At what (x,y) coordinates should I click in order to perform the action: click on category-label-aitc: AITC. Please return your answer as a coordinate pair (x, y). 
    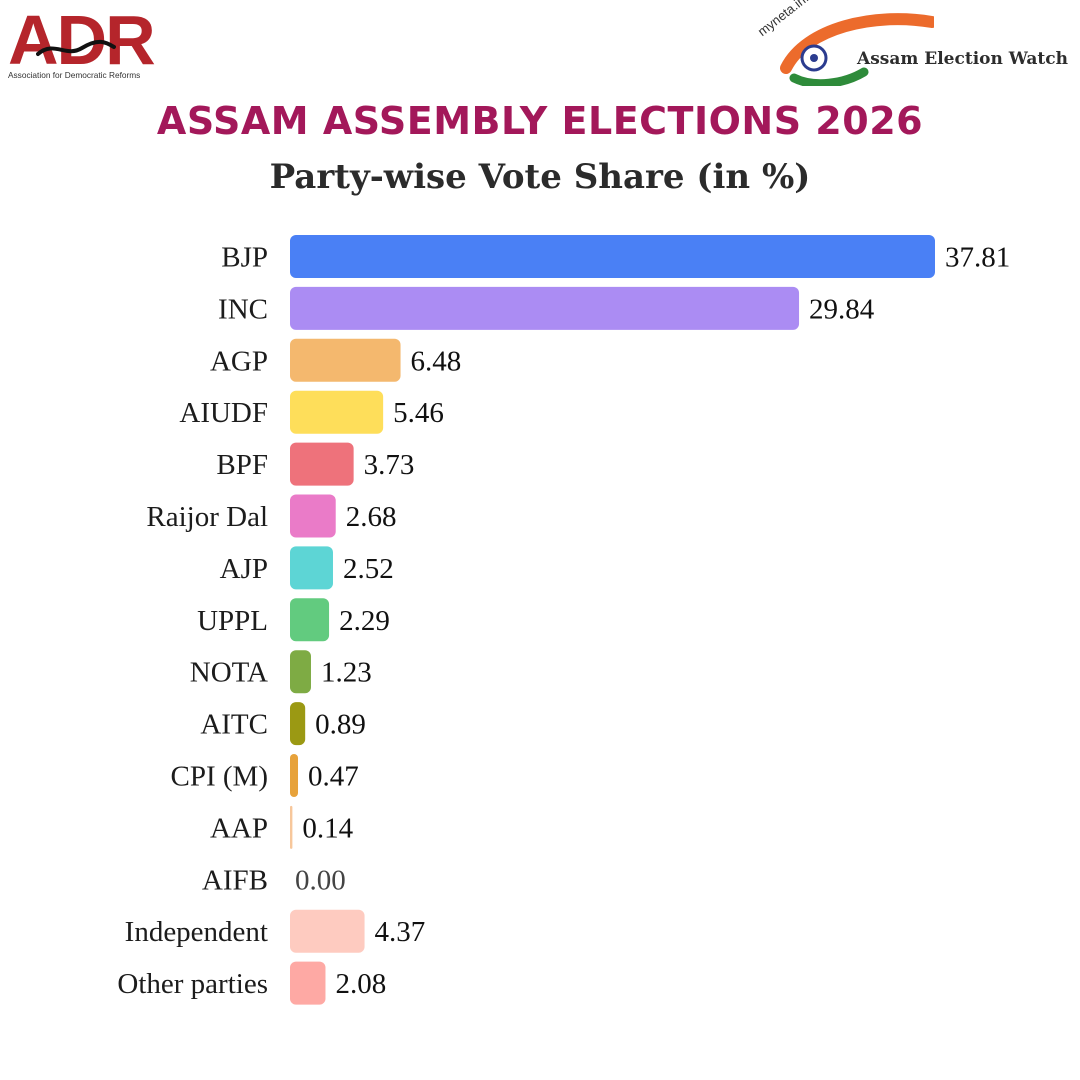
    Looking at the image, I should click on (234, 725).